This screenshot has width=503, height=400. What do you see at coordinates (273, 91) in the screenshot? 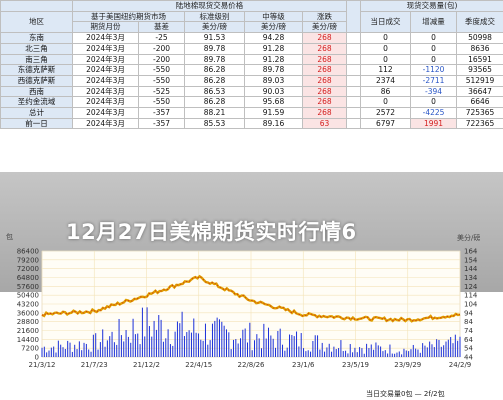
I see `mid-price-cell: 90.03` at bounding box center [273, 91].